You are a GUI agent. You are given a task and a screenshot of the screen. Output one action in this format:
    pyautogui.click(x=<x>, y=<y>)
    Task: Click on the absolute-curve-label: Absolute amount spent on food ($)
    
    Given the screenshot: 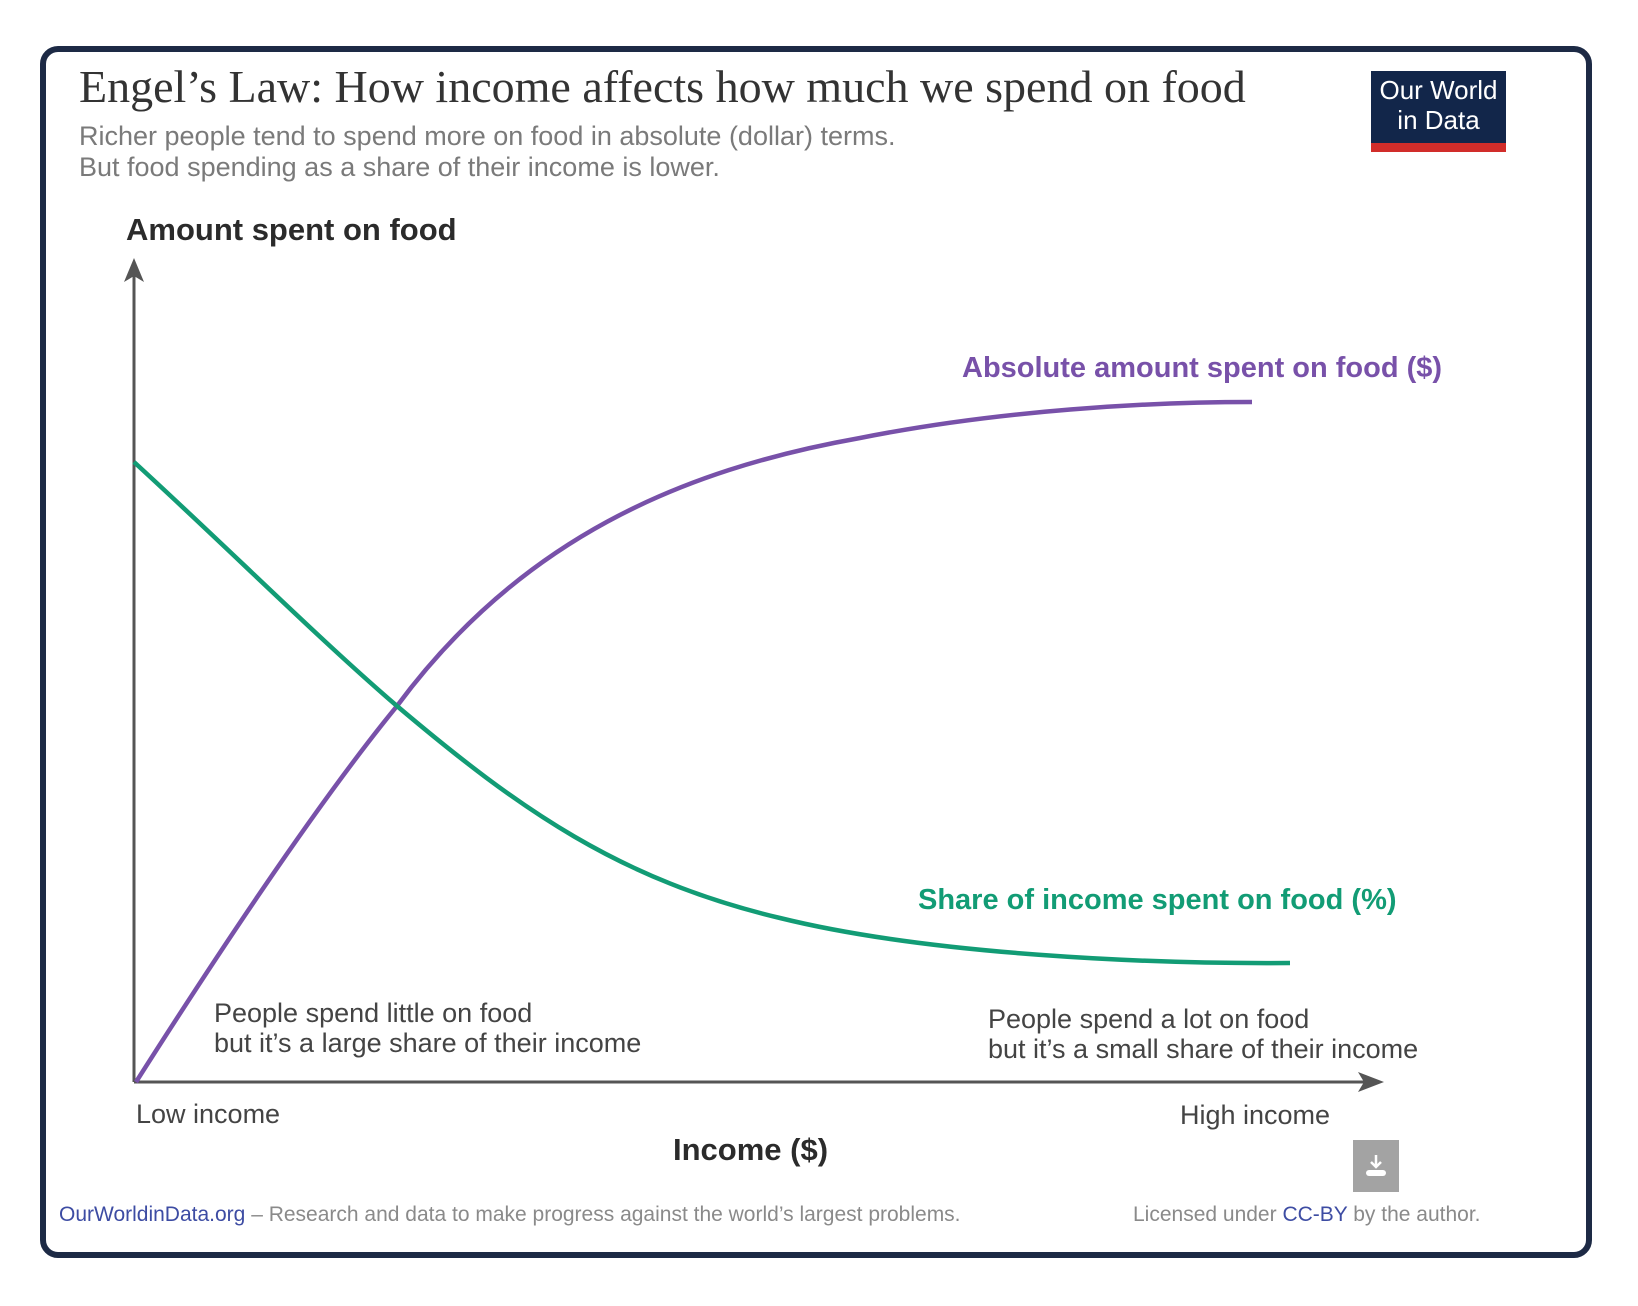 What is the action you would take?
    pyautogui.click(x=1202, y=368)
    